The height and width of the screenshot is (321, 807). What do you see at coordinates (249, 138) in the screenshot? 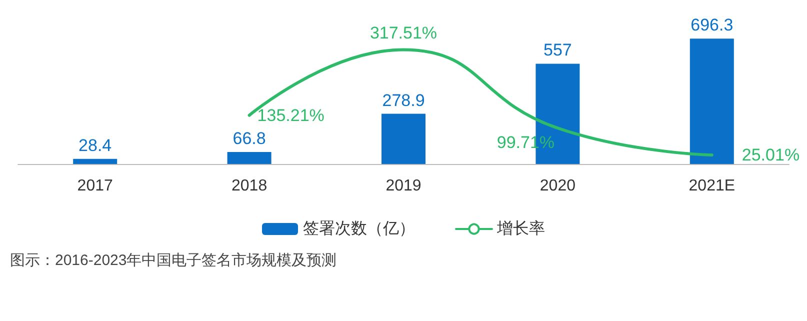
I see `data-label: 66.8` at bounding box center [249, 138].